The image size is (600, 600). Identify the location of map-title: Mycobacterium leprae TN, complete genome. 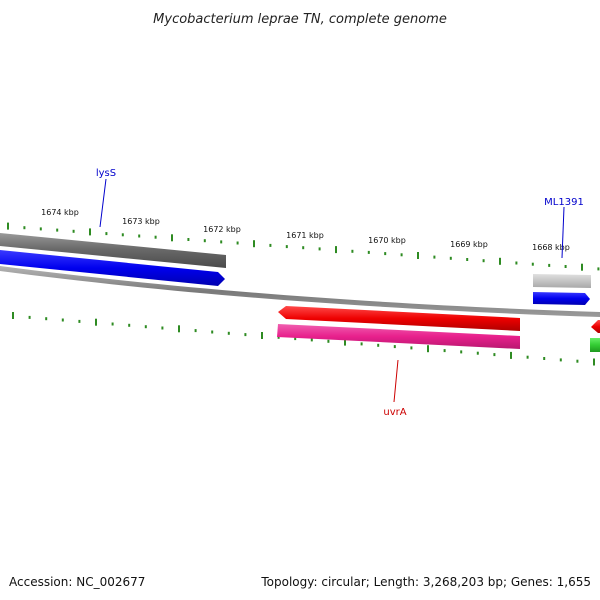
(300, 19).